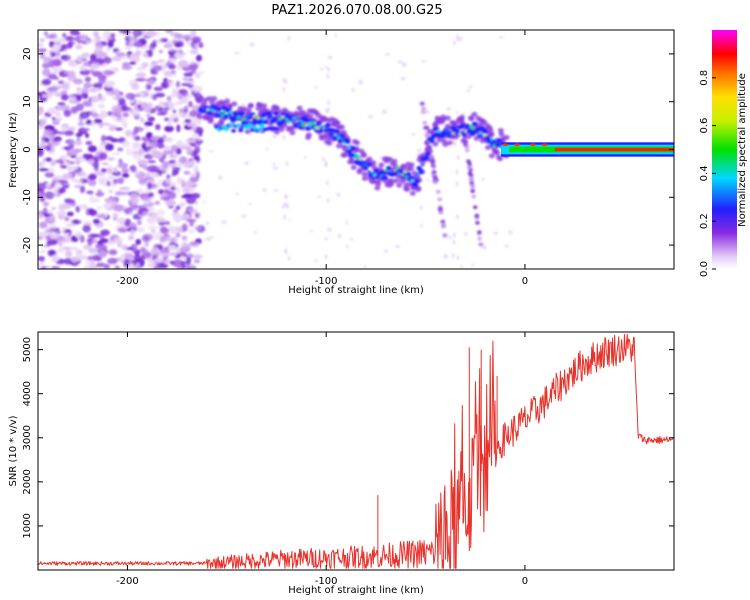 The width and height of the screenshot is (750, 600). Describe the element at coordinates (704, 78) in the screenshot. I see `colorbar-tick-label: 0.8` at that location.